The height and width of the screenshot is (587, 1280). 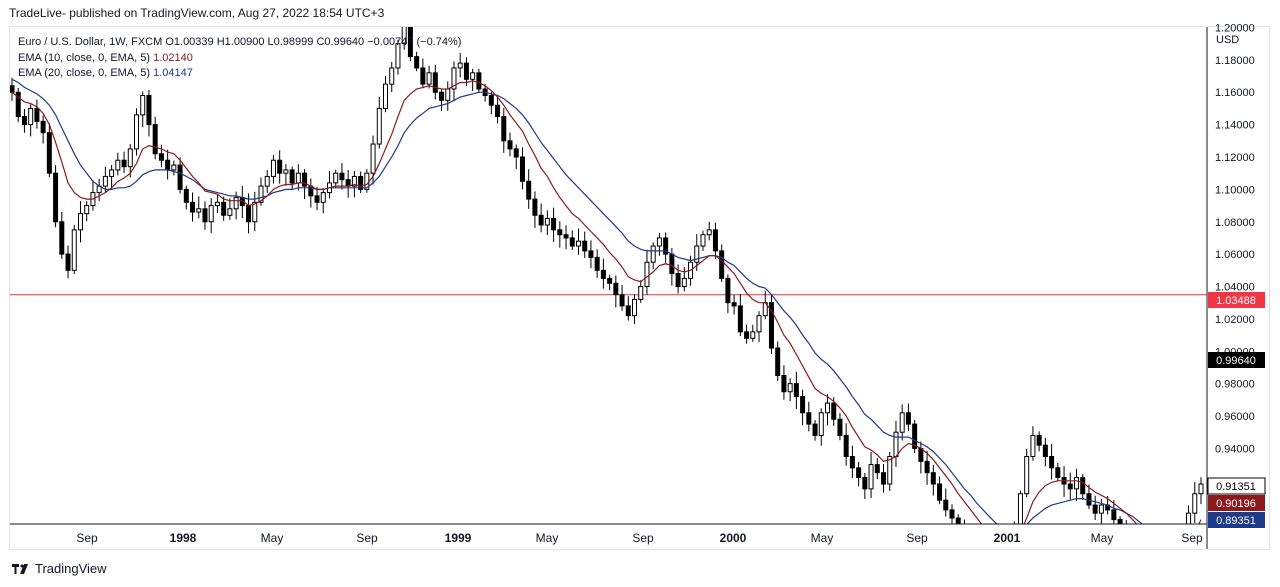 I want to click on price-label-text: 0.90196, so click(x=1236, y=504).